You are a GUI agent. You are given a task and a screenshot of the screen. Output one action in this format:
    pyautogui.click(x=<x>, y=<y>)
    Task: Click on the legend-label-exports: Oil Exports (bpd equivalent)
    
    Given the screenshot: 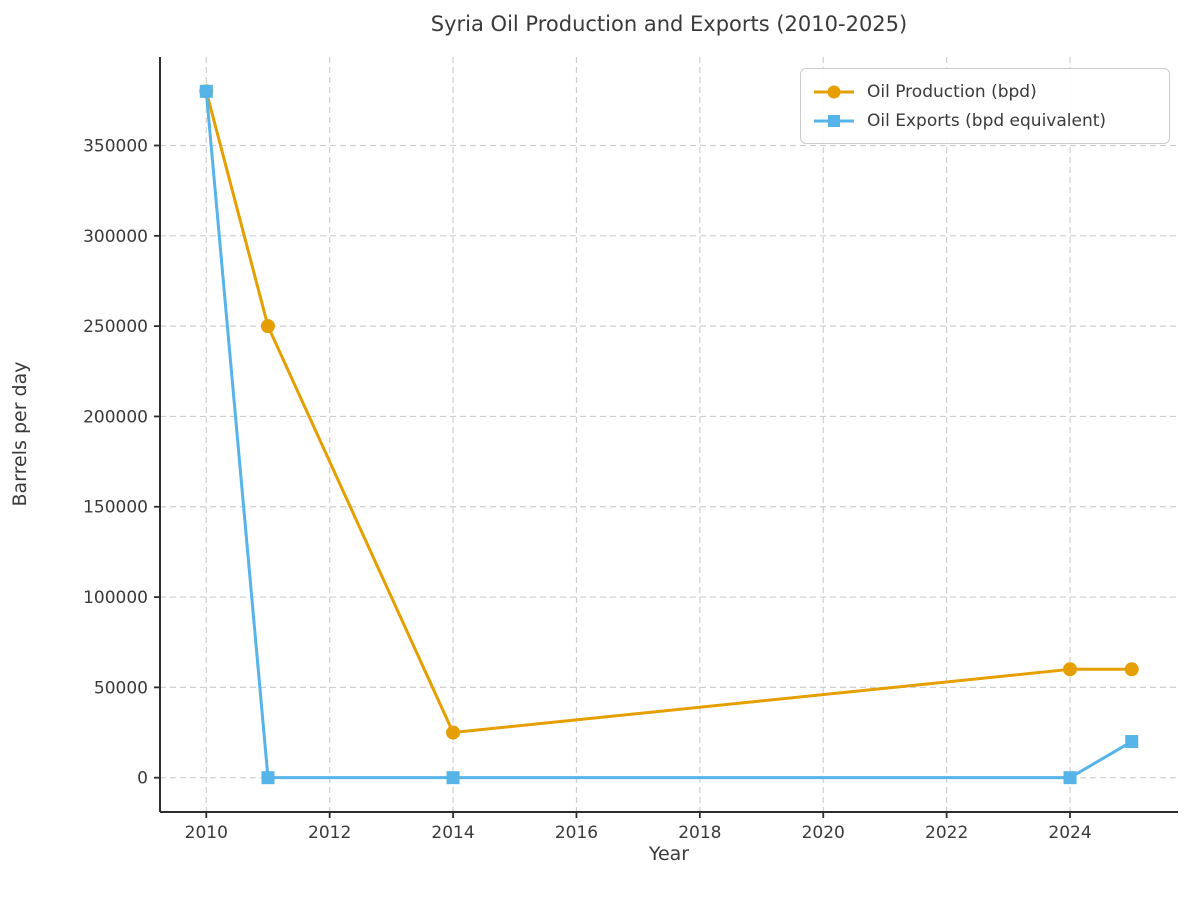 What is the action you would take?
    pyautogui.click(x=987, y=120)
    